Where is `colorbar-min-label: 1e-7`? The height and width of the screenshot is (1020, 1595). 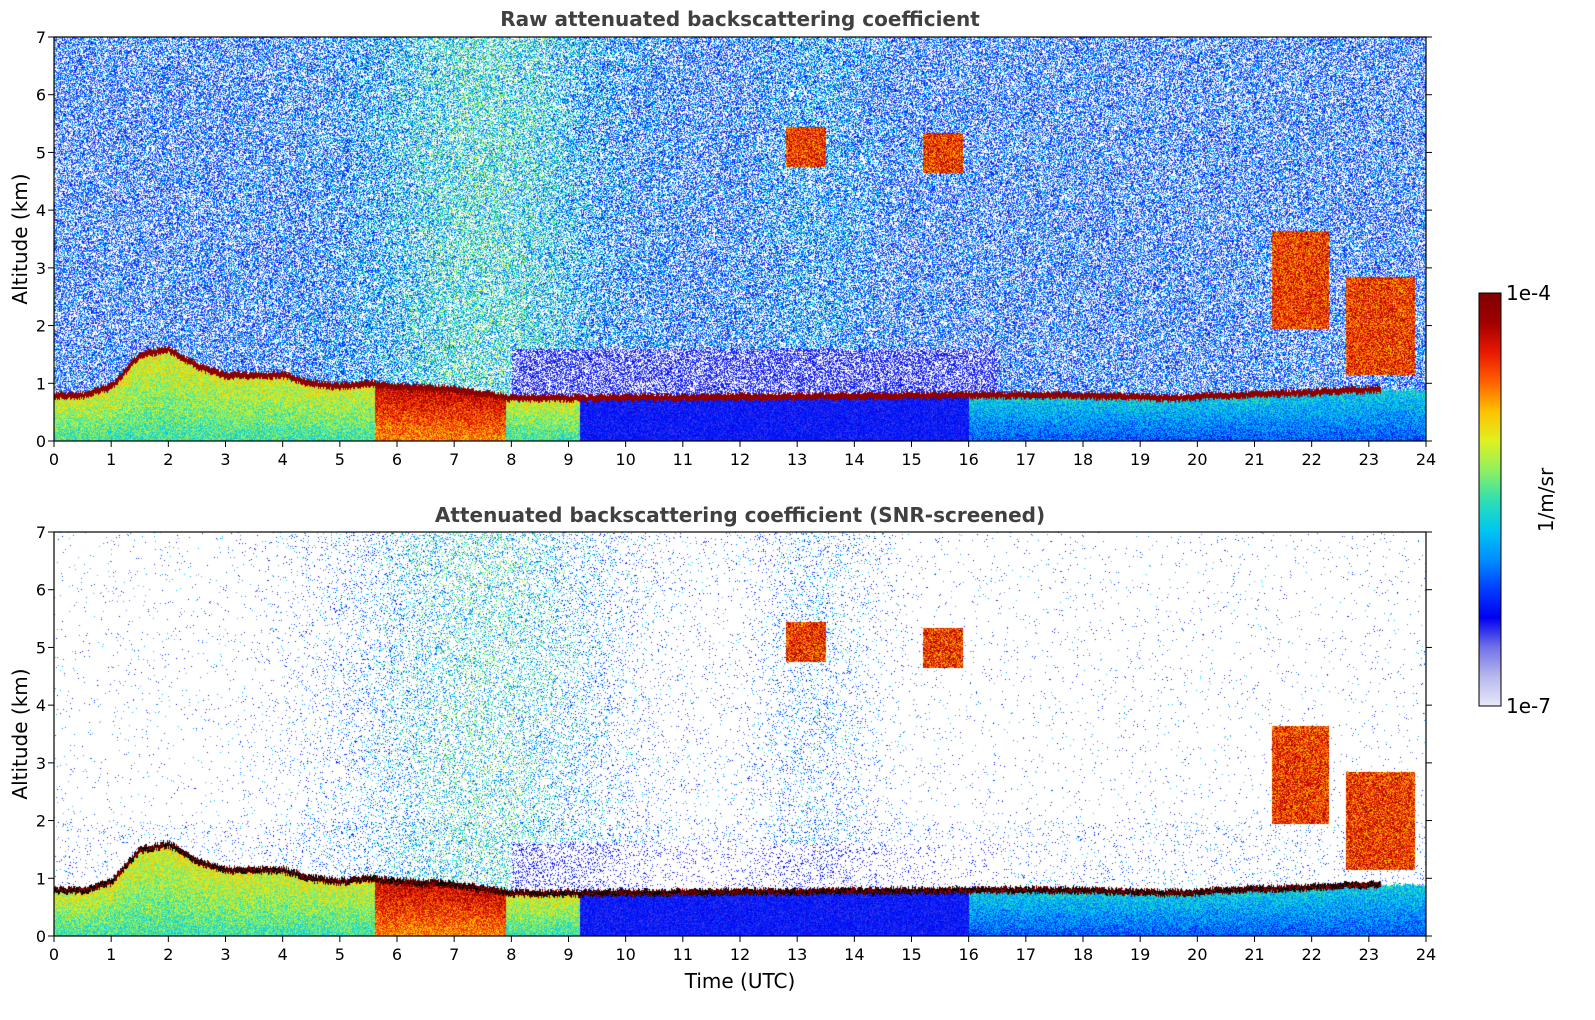
colorbar-min-label: 1e-7 is located at coordinates (1528, 706).